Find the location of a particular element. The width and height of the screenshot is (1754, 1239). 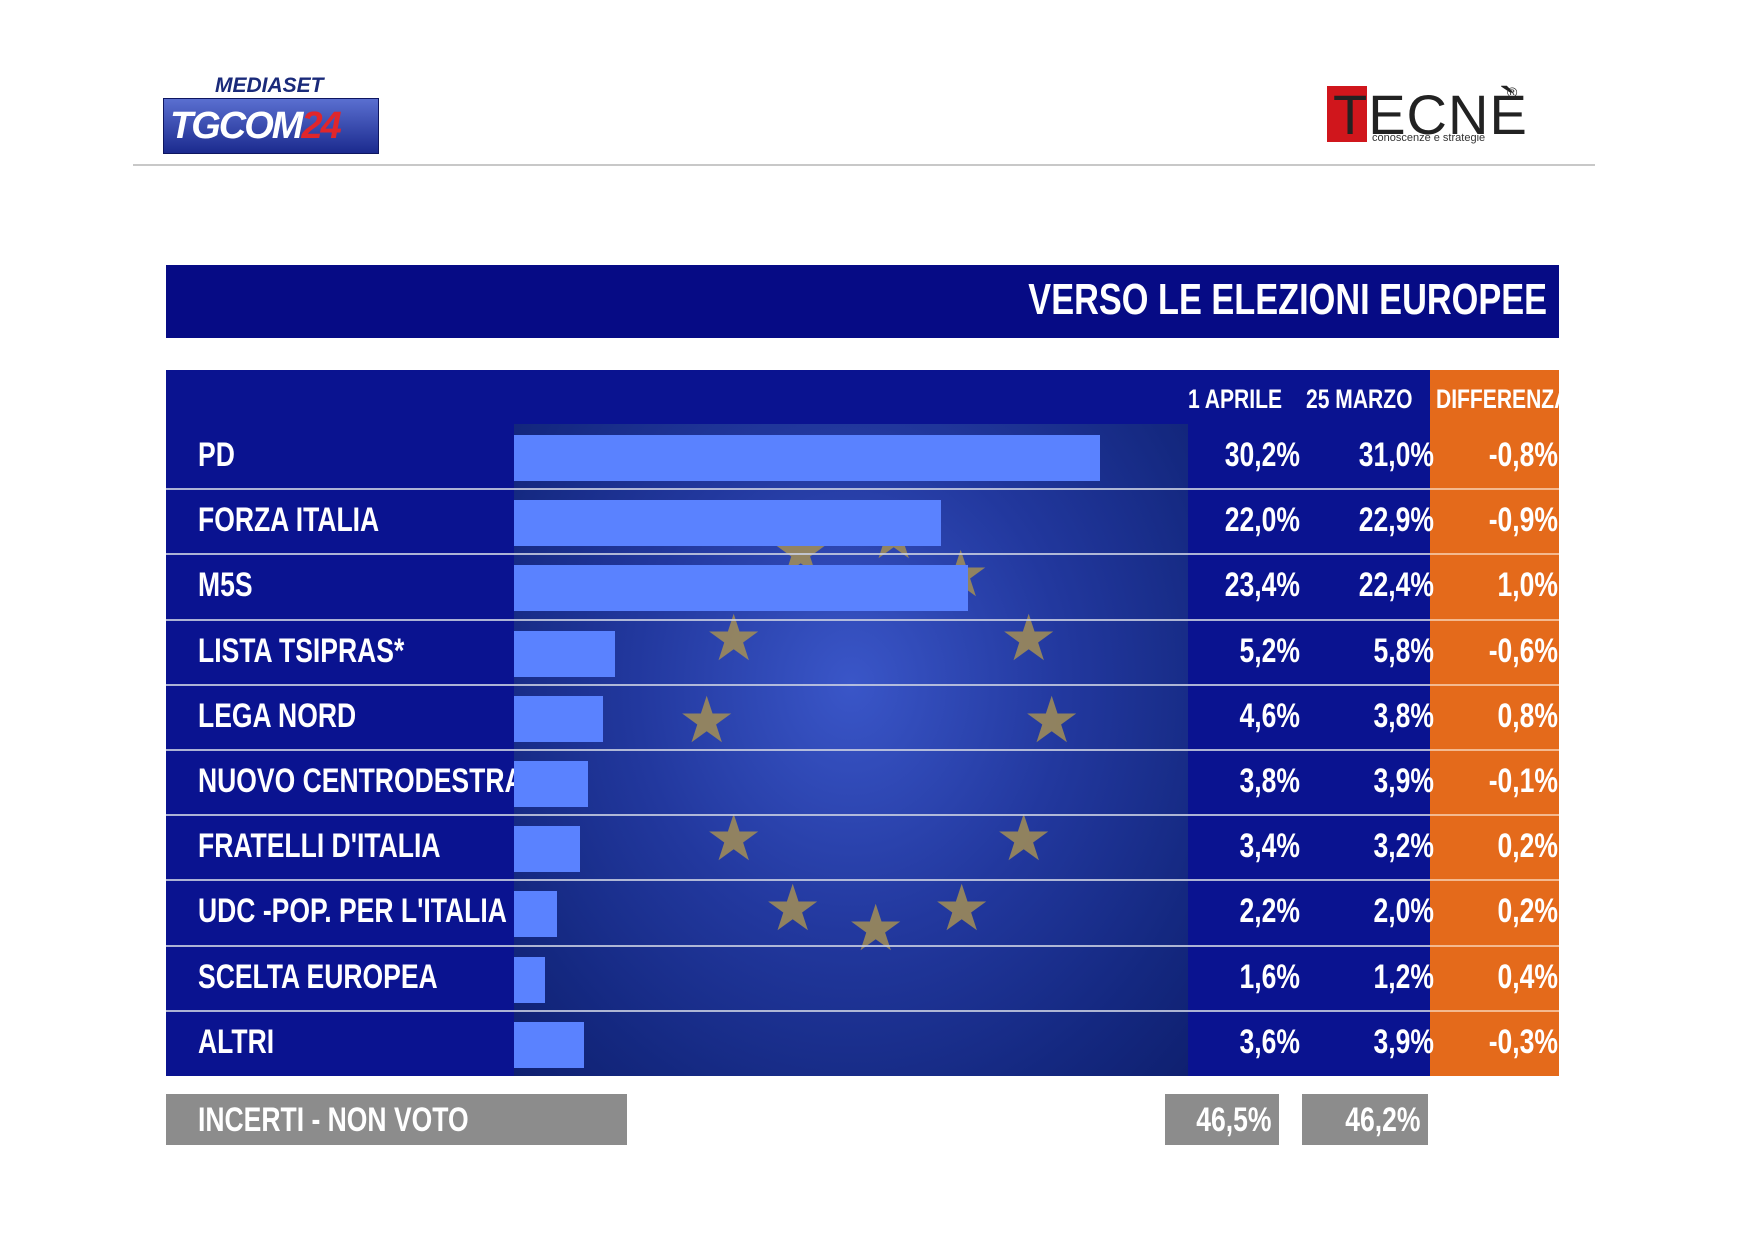

value-differenza: -0,8% is located at coordinates (1523, 455).